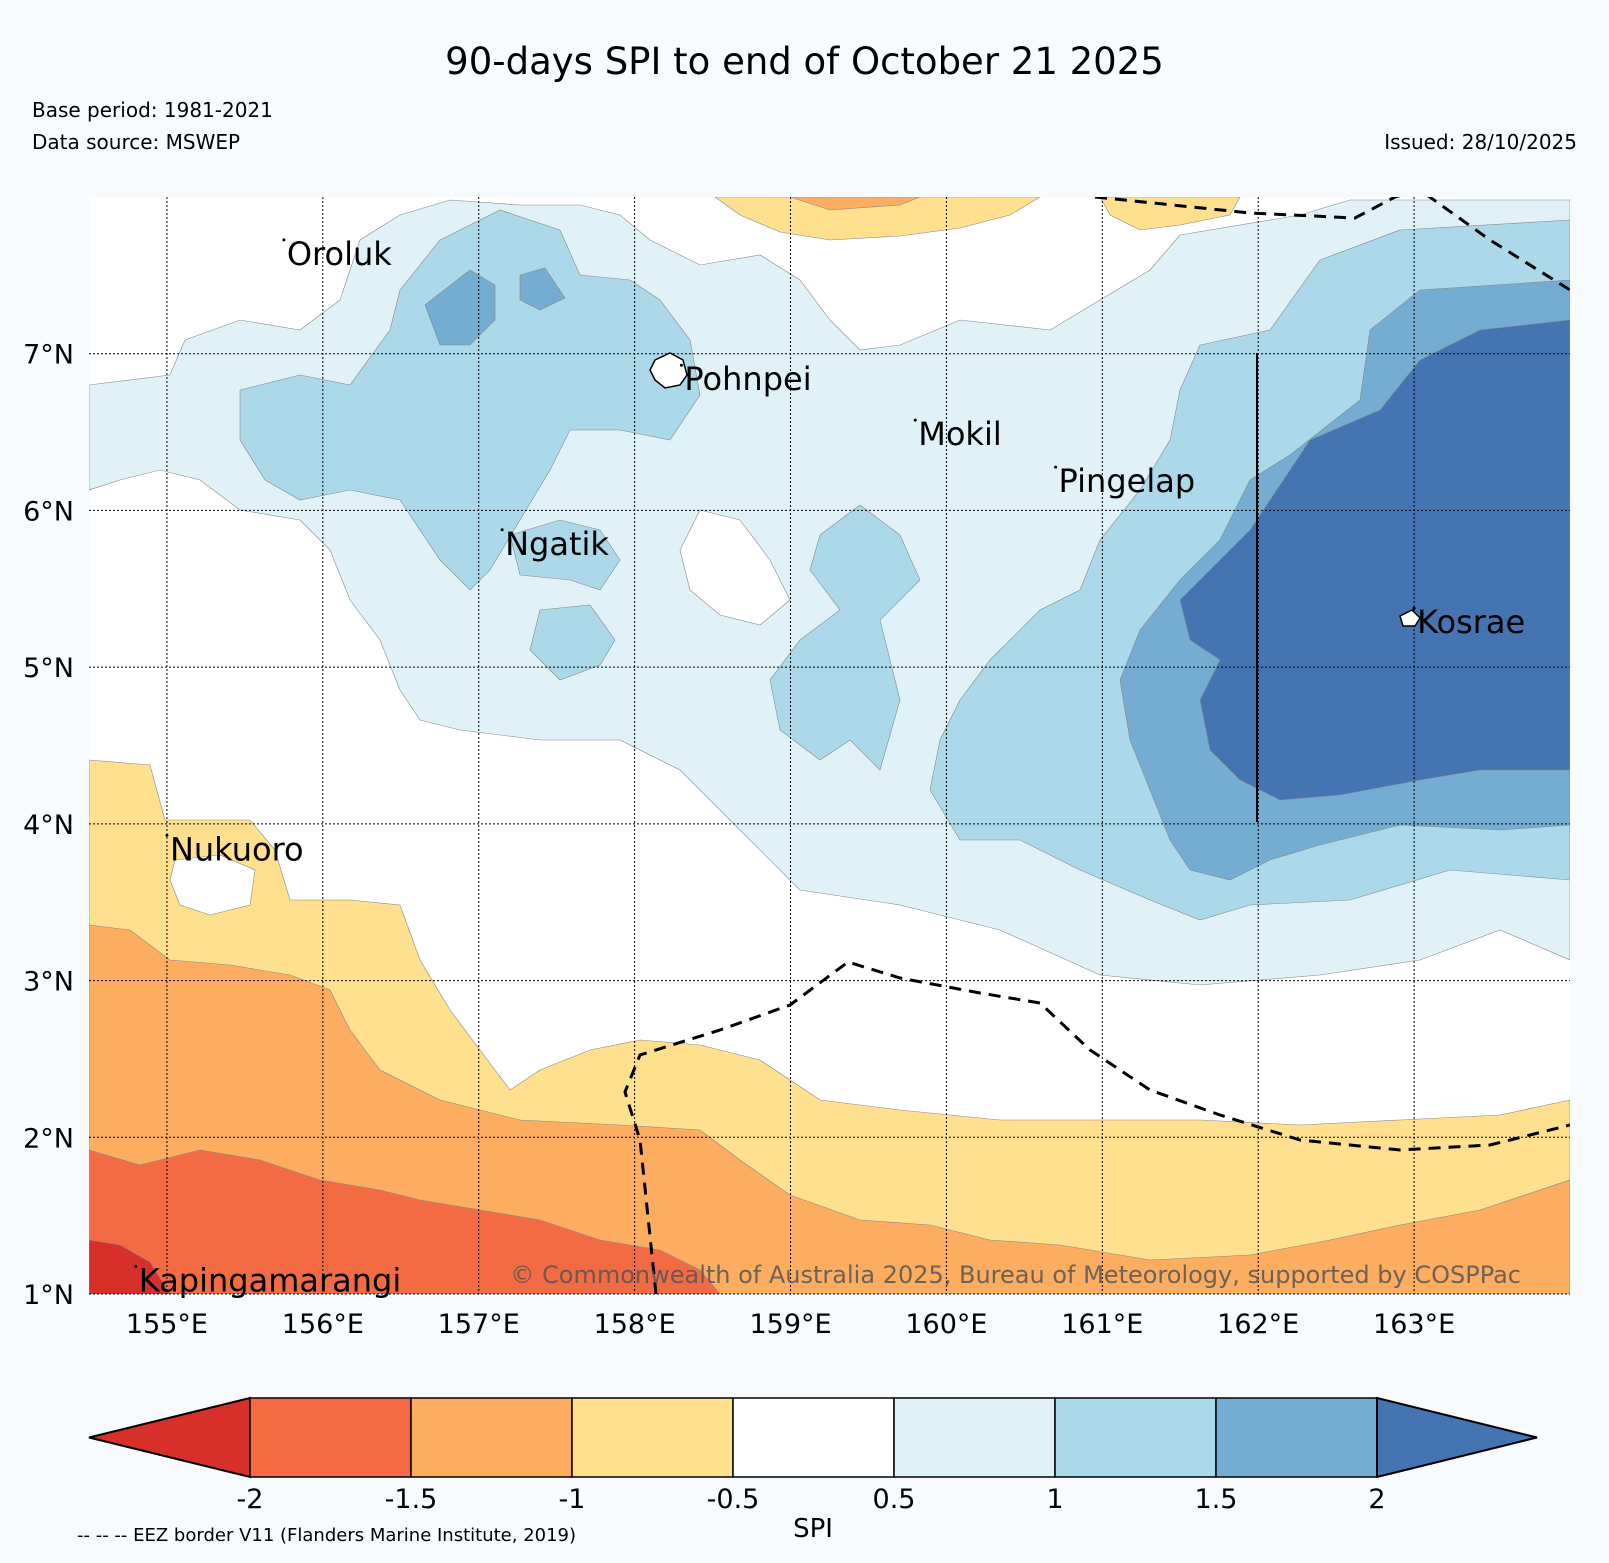 Image resolution: width=1609 pixels, height=1563 pixels. I want to click on lat-tick-label: 5°N, so click(48, 668).